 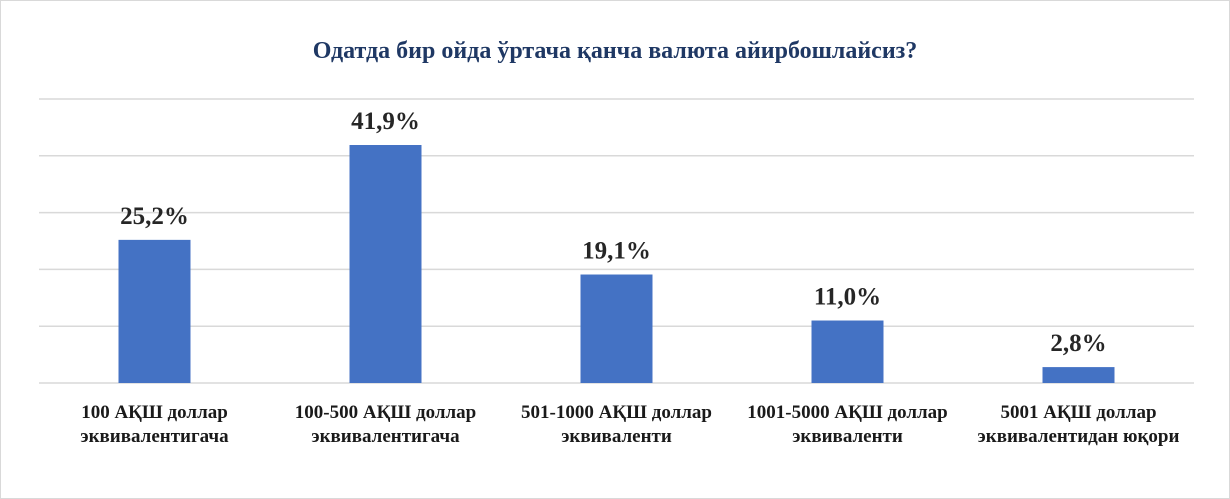 I want to click on value-label: 11,0%, so click(x=847, y=297).